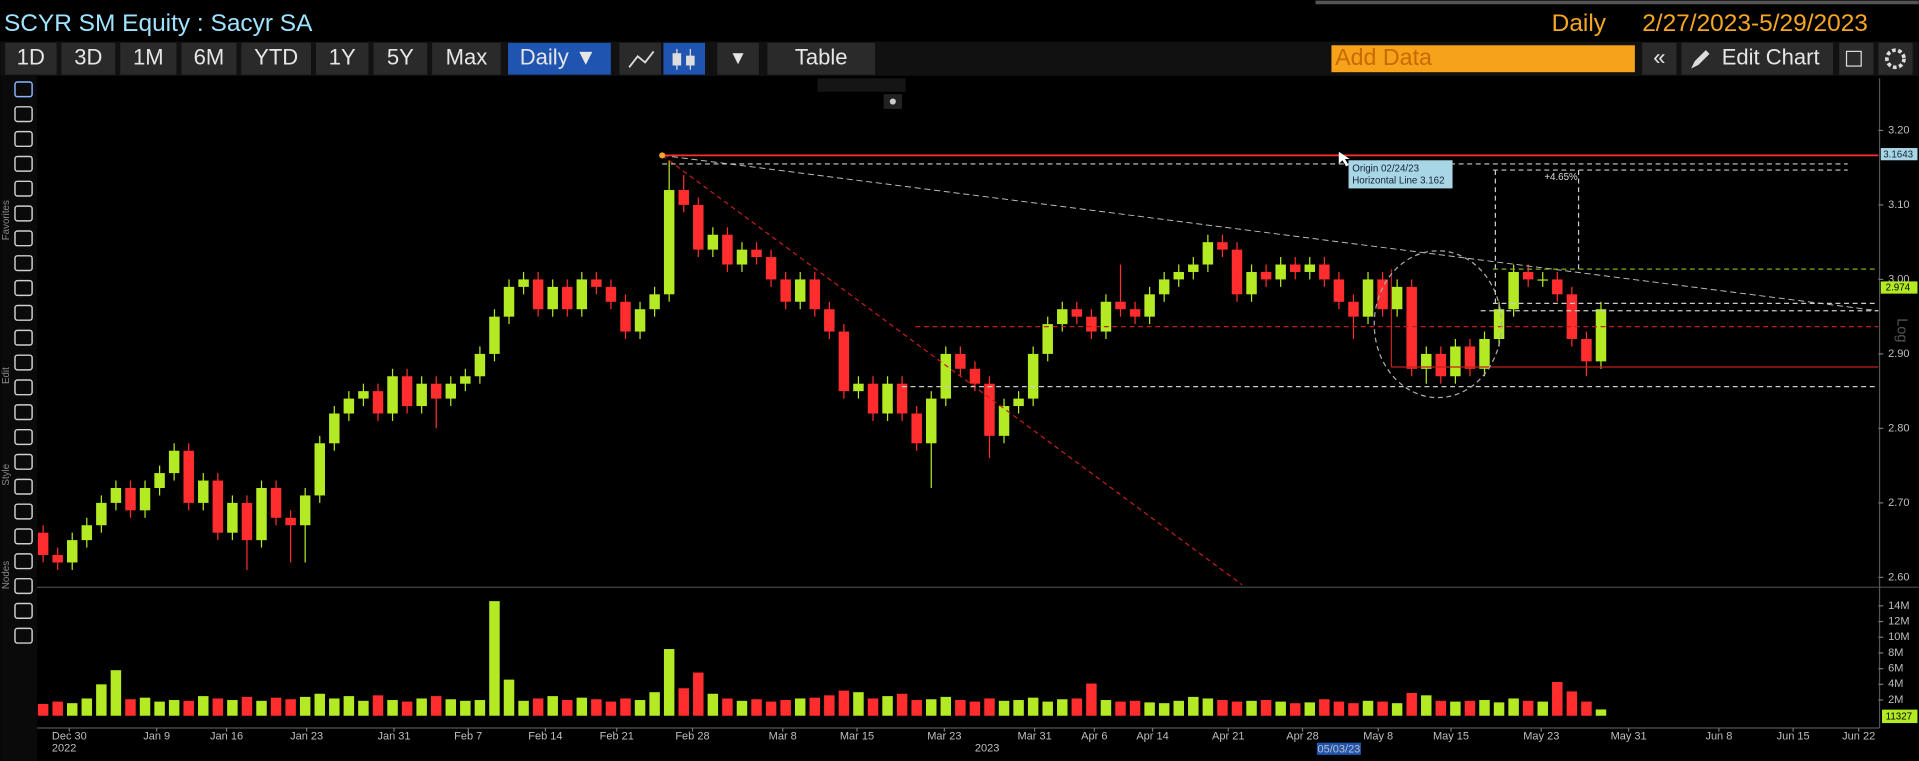 The image size is (1919, 761). Describe the element at coordinates (1856, 58) in the screenshot. I see `annotate-button` at that location.